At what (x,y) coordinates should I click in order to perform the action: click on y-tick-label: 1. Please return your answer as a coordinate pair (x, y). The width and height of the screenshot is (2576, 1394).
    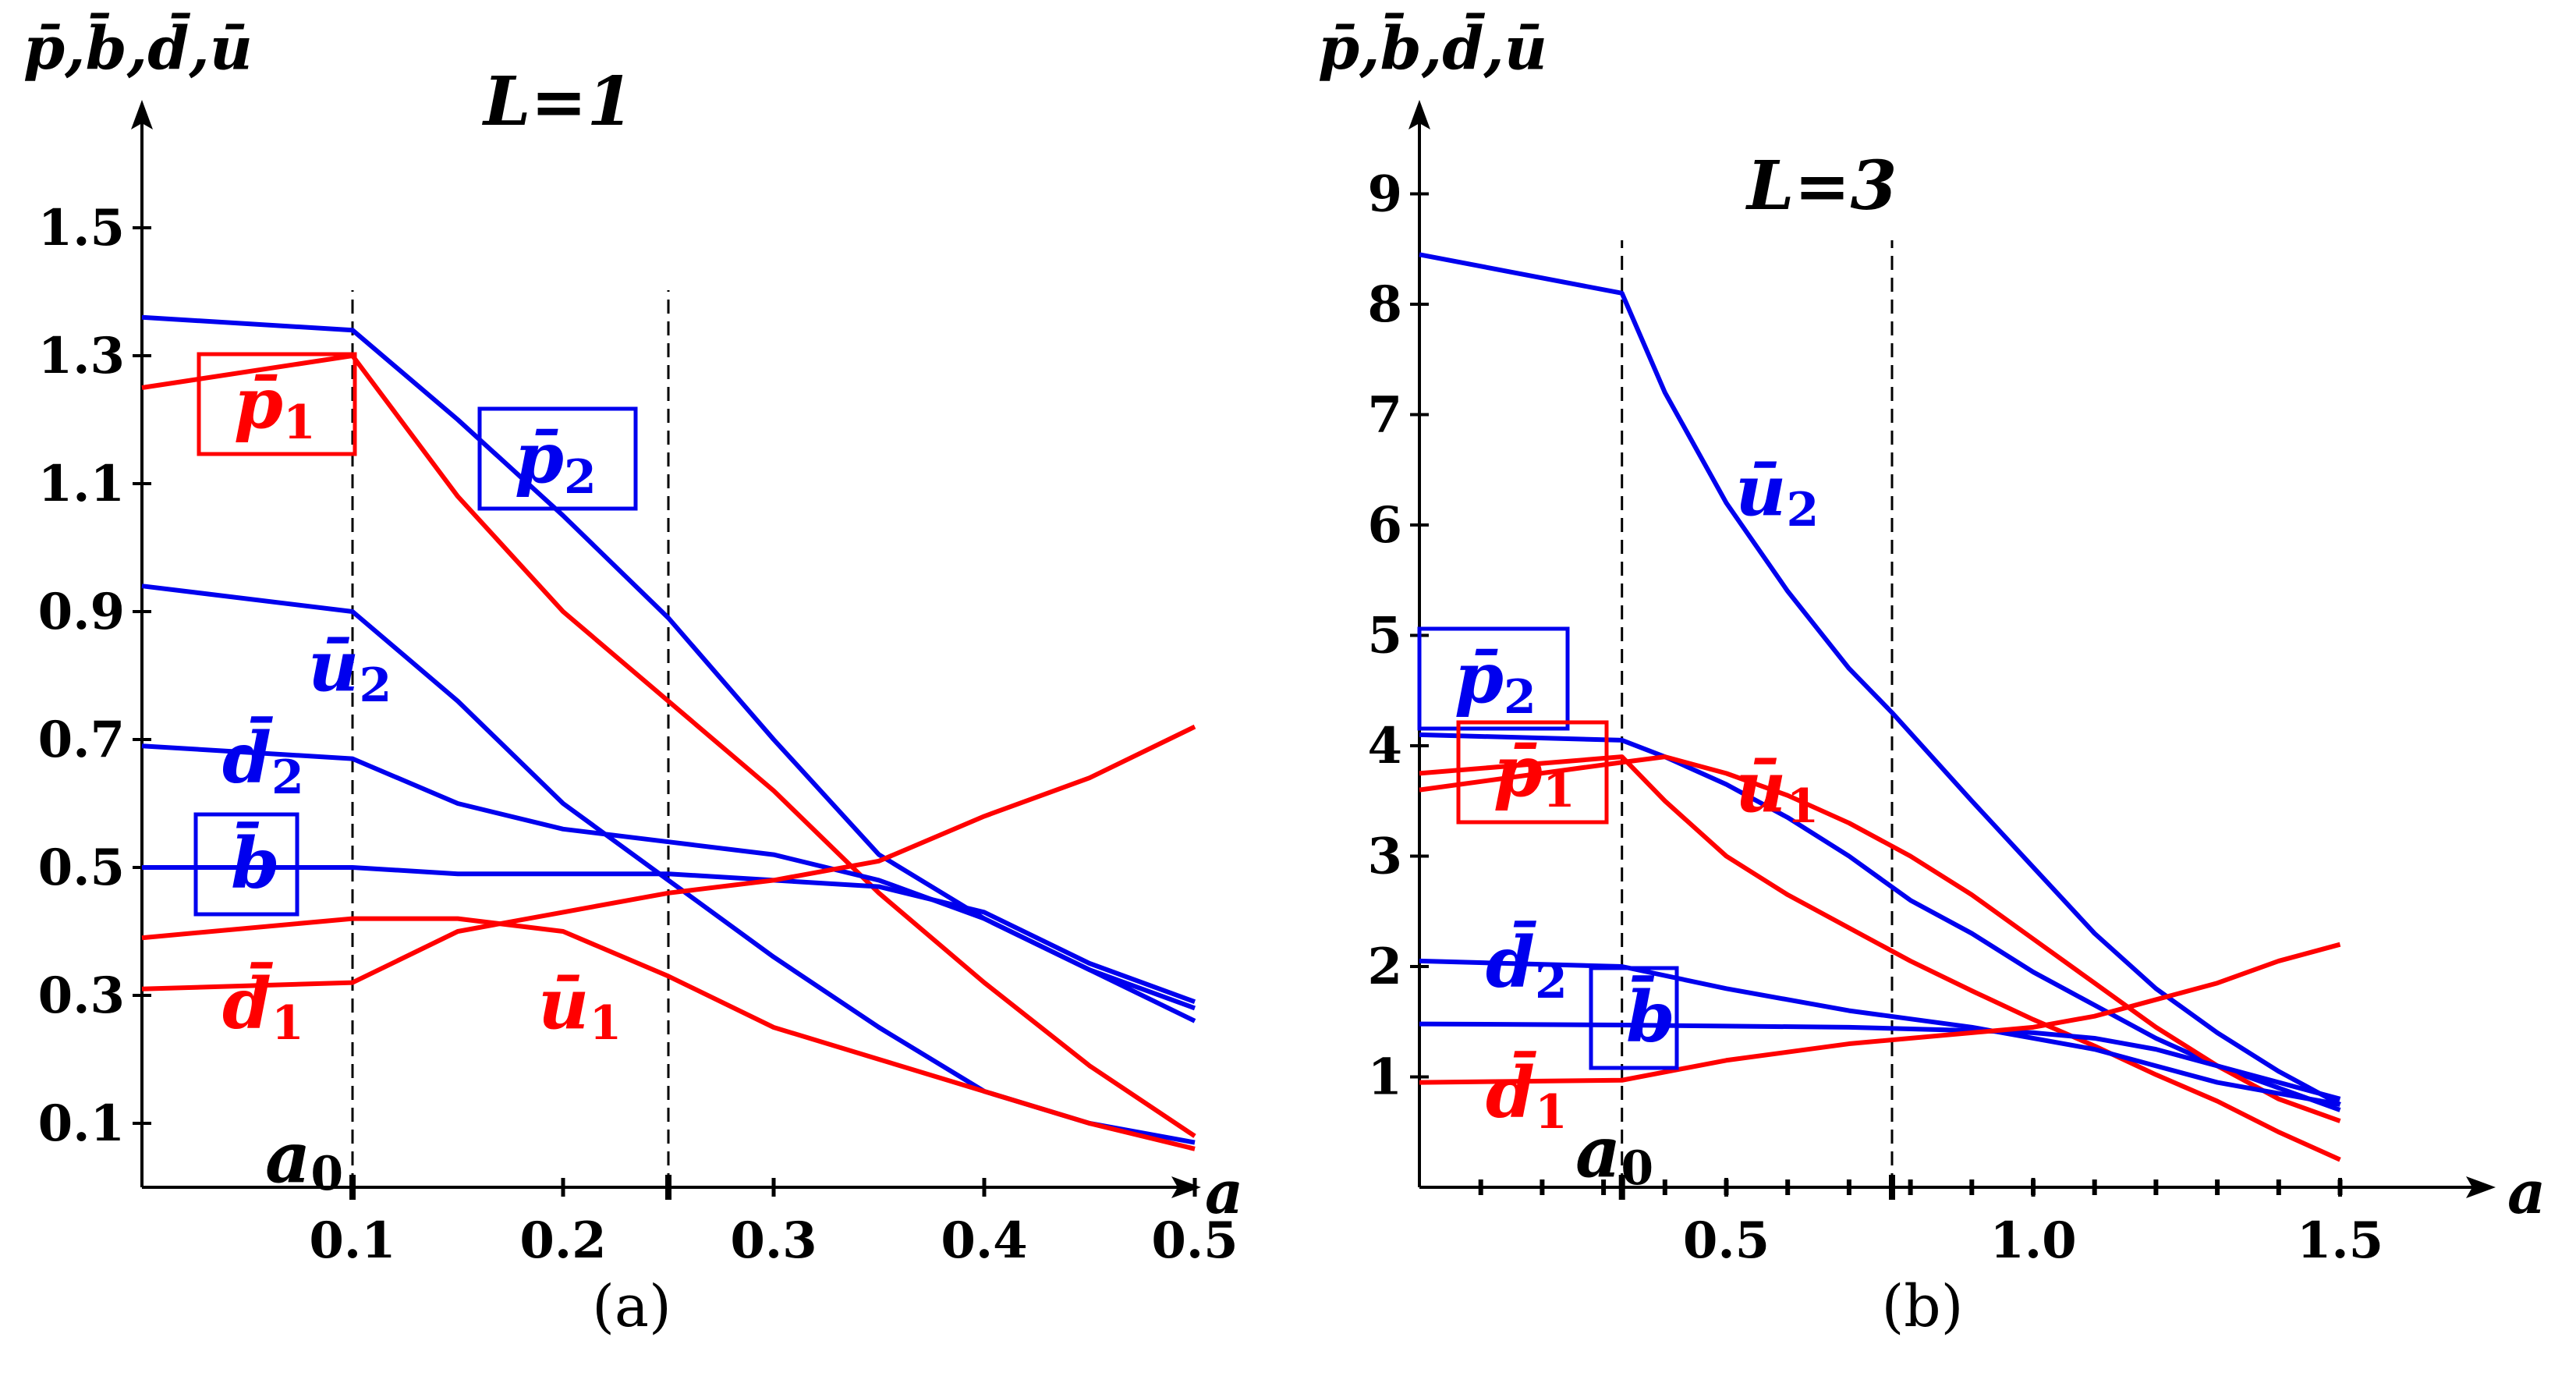
    Looking at the image, I should click on (1384, 1077).